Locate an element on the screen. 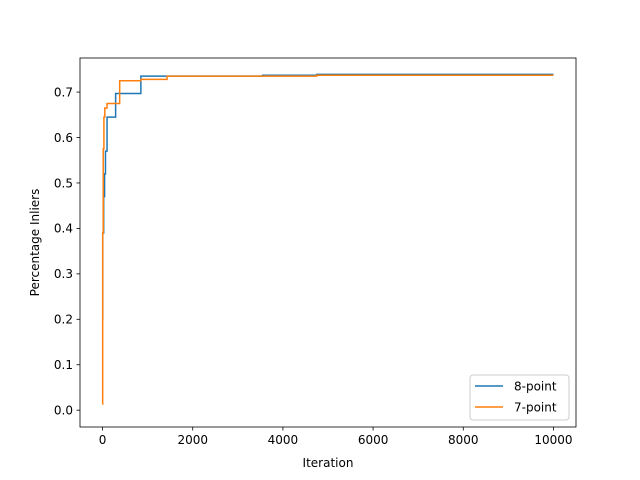 This screenshot has height=480, width=640. x-tick-label: 10000 is located at coordinates (553, 440).